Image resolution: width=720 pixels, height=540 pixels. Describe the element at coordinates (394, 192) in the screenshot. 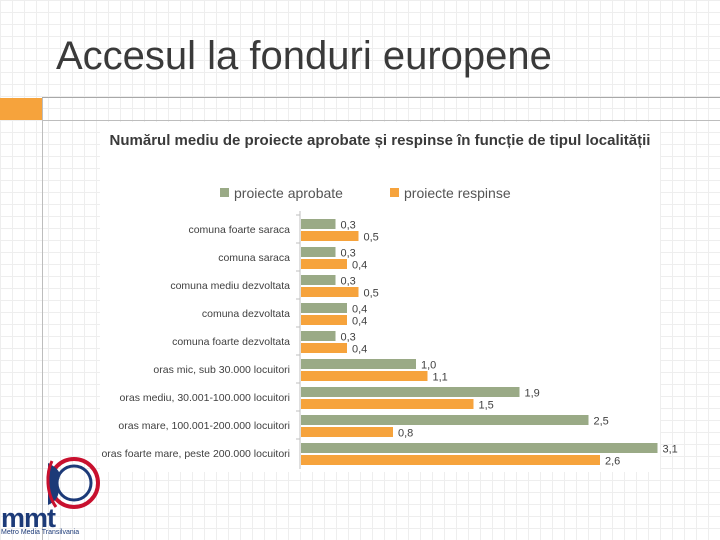

I see `legend-swatch-rejected` at that location.